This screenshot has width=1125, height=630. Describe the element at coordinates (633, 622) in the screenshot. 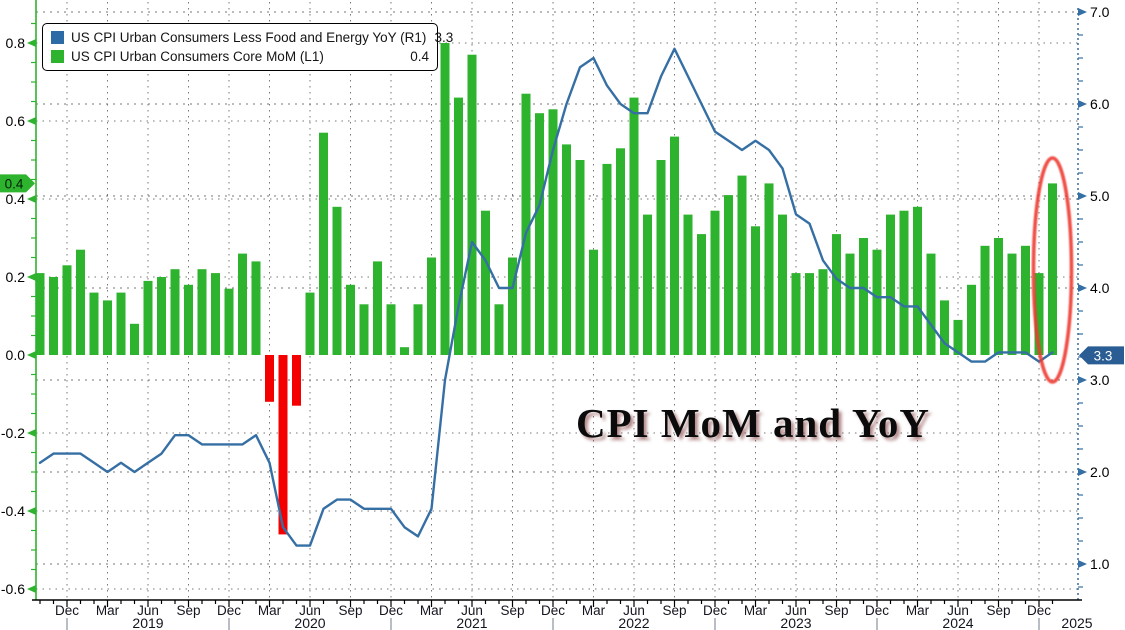

I see `x-axis-year-label: 2022` at that location.